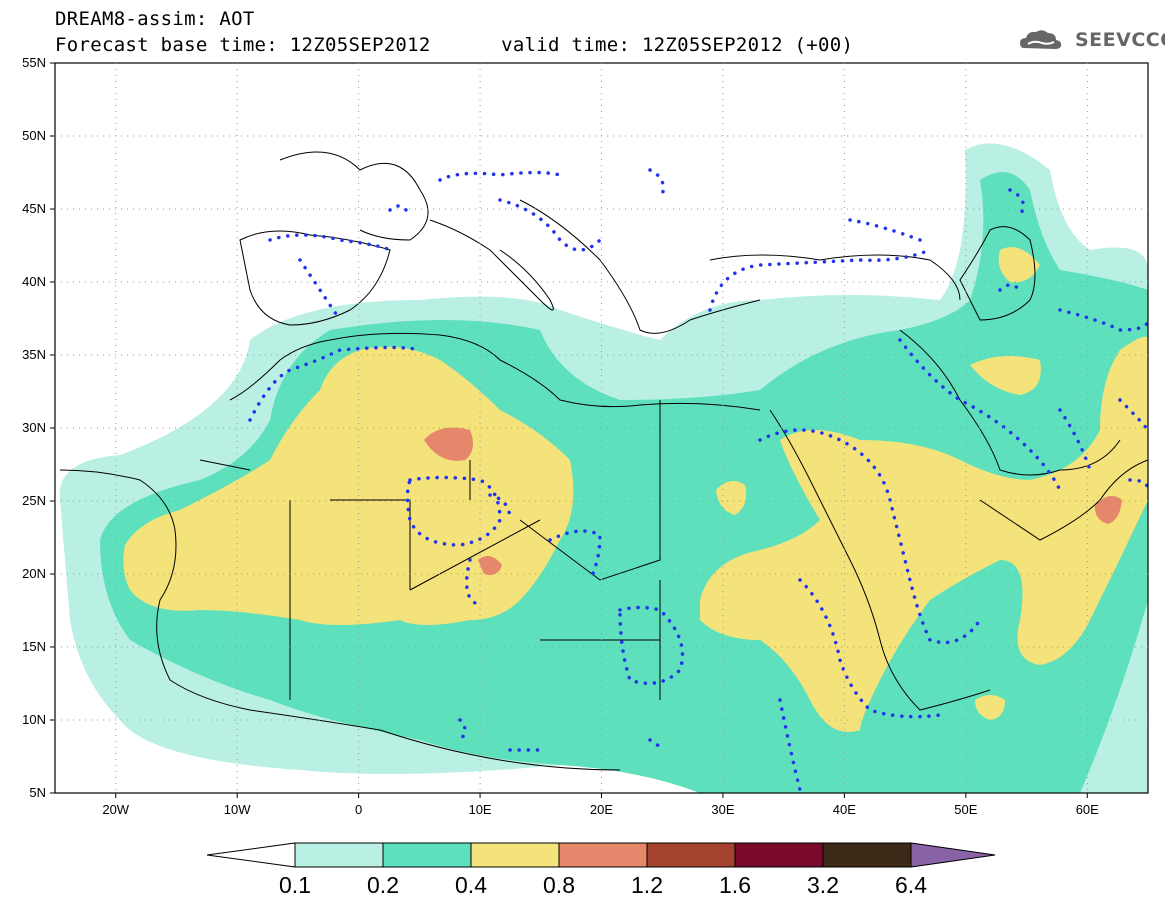 This screenshot has width=1165, height=905. Describe the element at coordinates (358, 809) in the screenshot. I see `lon-label: 0` at that location.